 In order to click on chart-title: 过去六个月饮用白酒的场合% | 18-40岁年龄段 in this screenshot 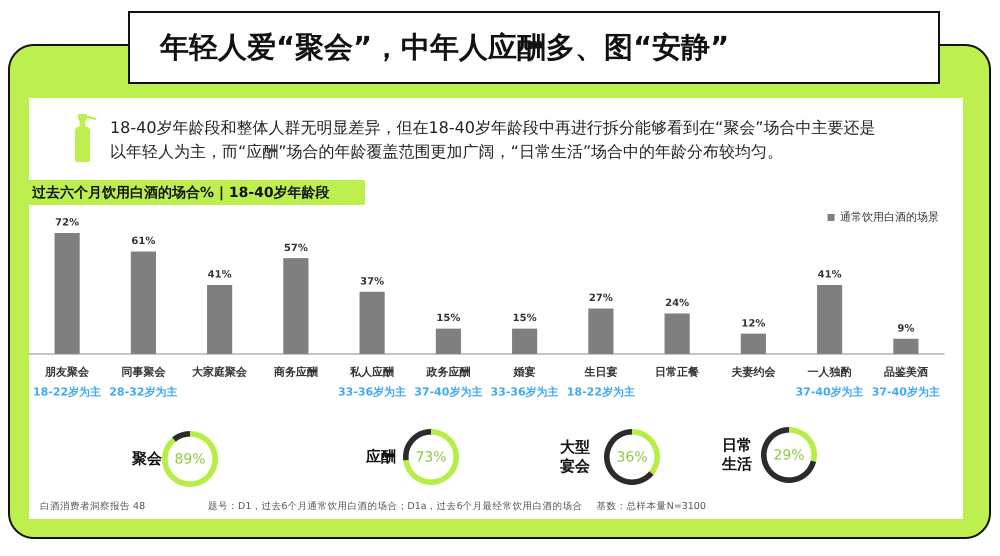, I will do `click(181, 193)`.